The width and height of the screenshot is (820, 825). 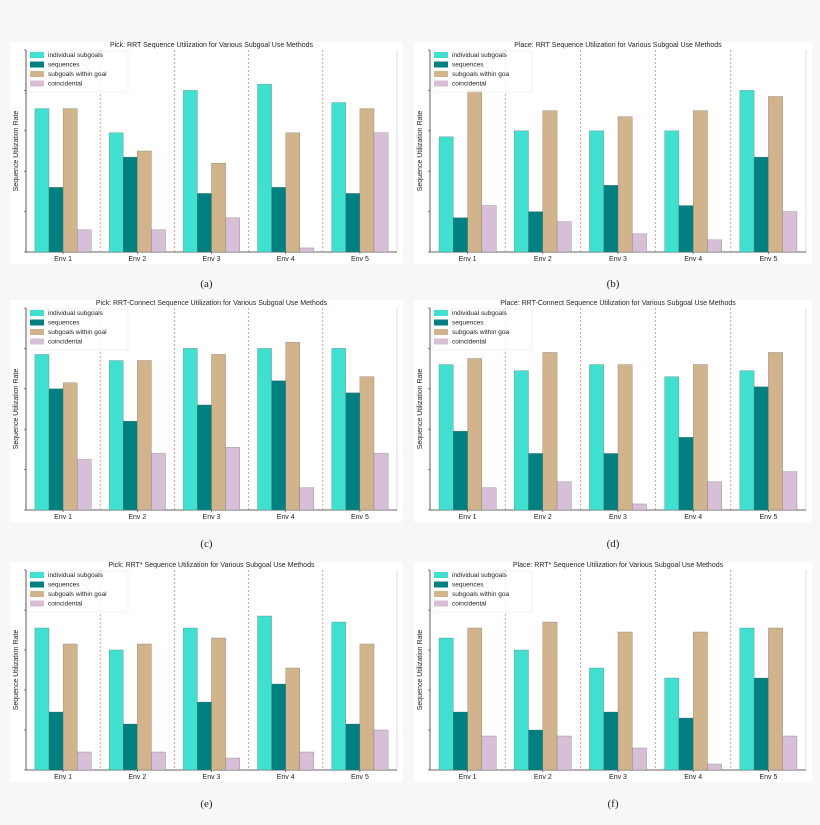 I want to click on legend-label: subgoals within goal, so click(x=77, y=332).